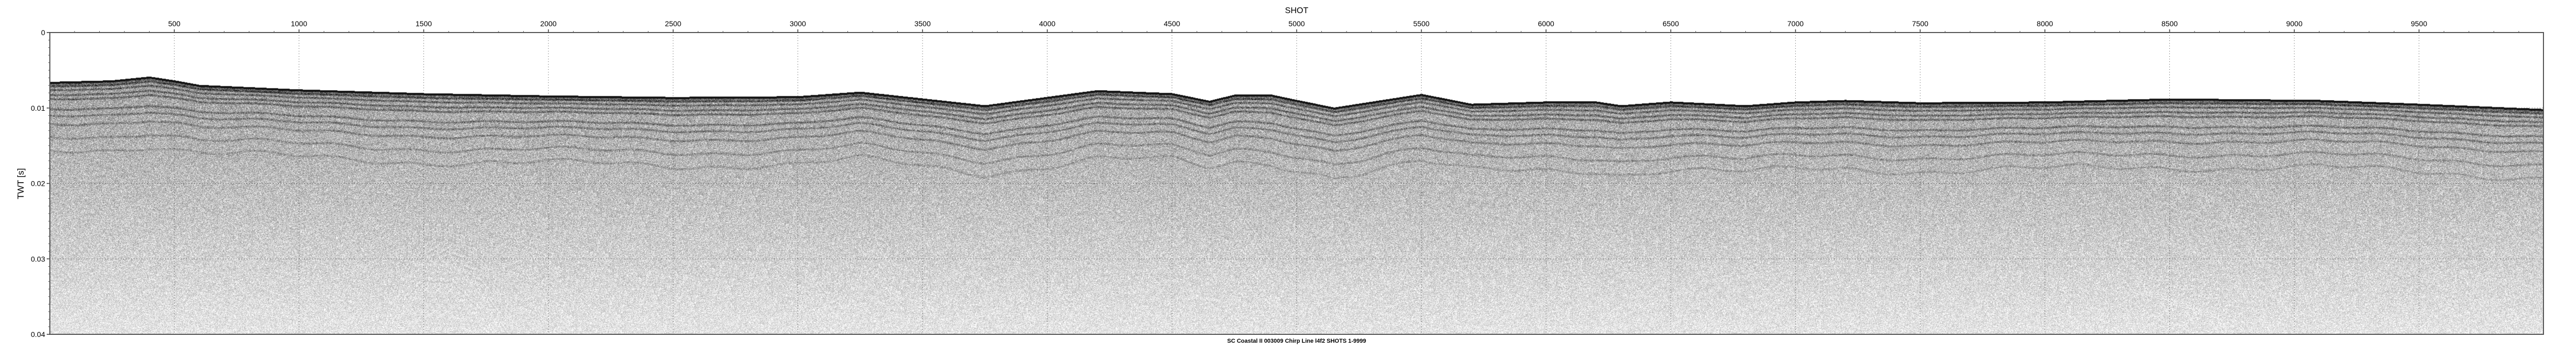 This screenshot has height=359, width=2576. Describe the element at coordinates (38, 335) in the screenshot. I see `y-tick-label: 0.04` at that location.